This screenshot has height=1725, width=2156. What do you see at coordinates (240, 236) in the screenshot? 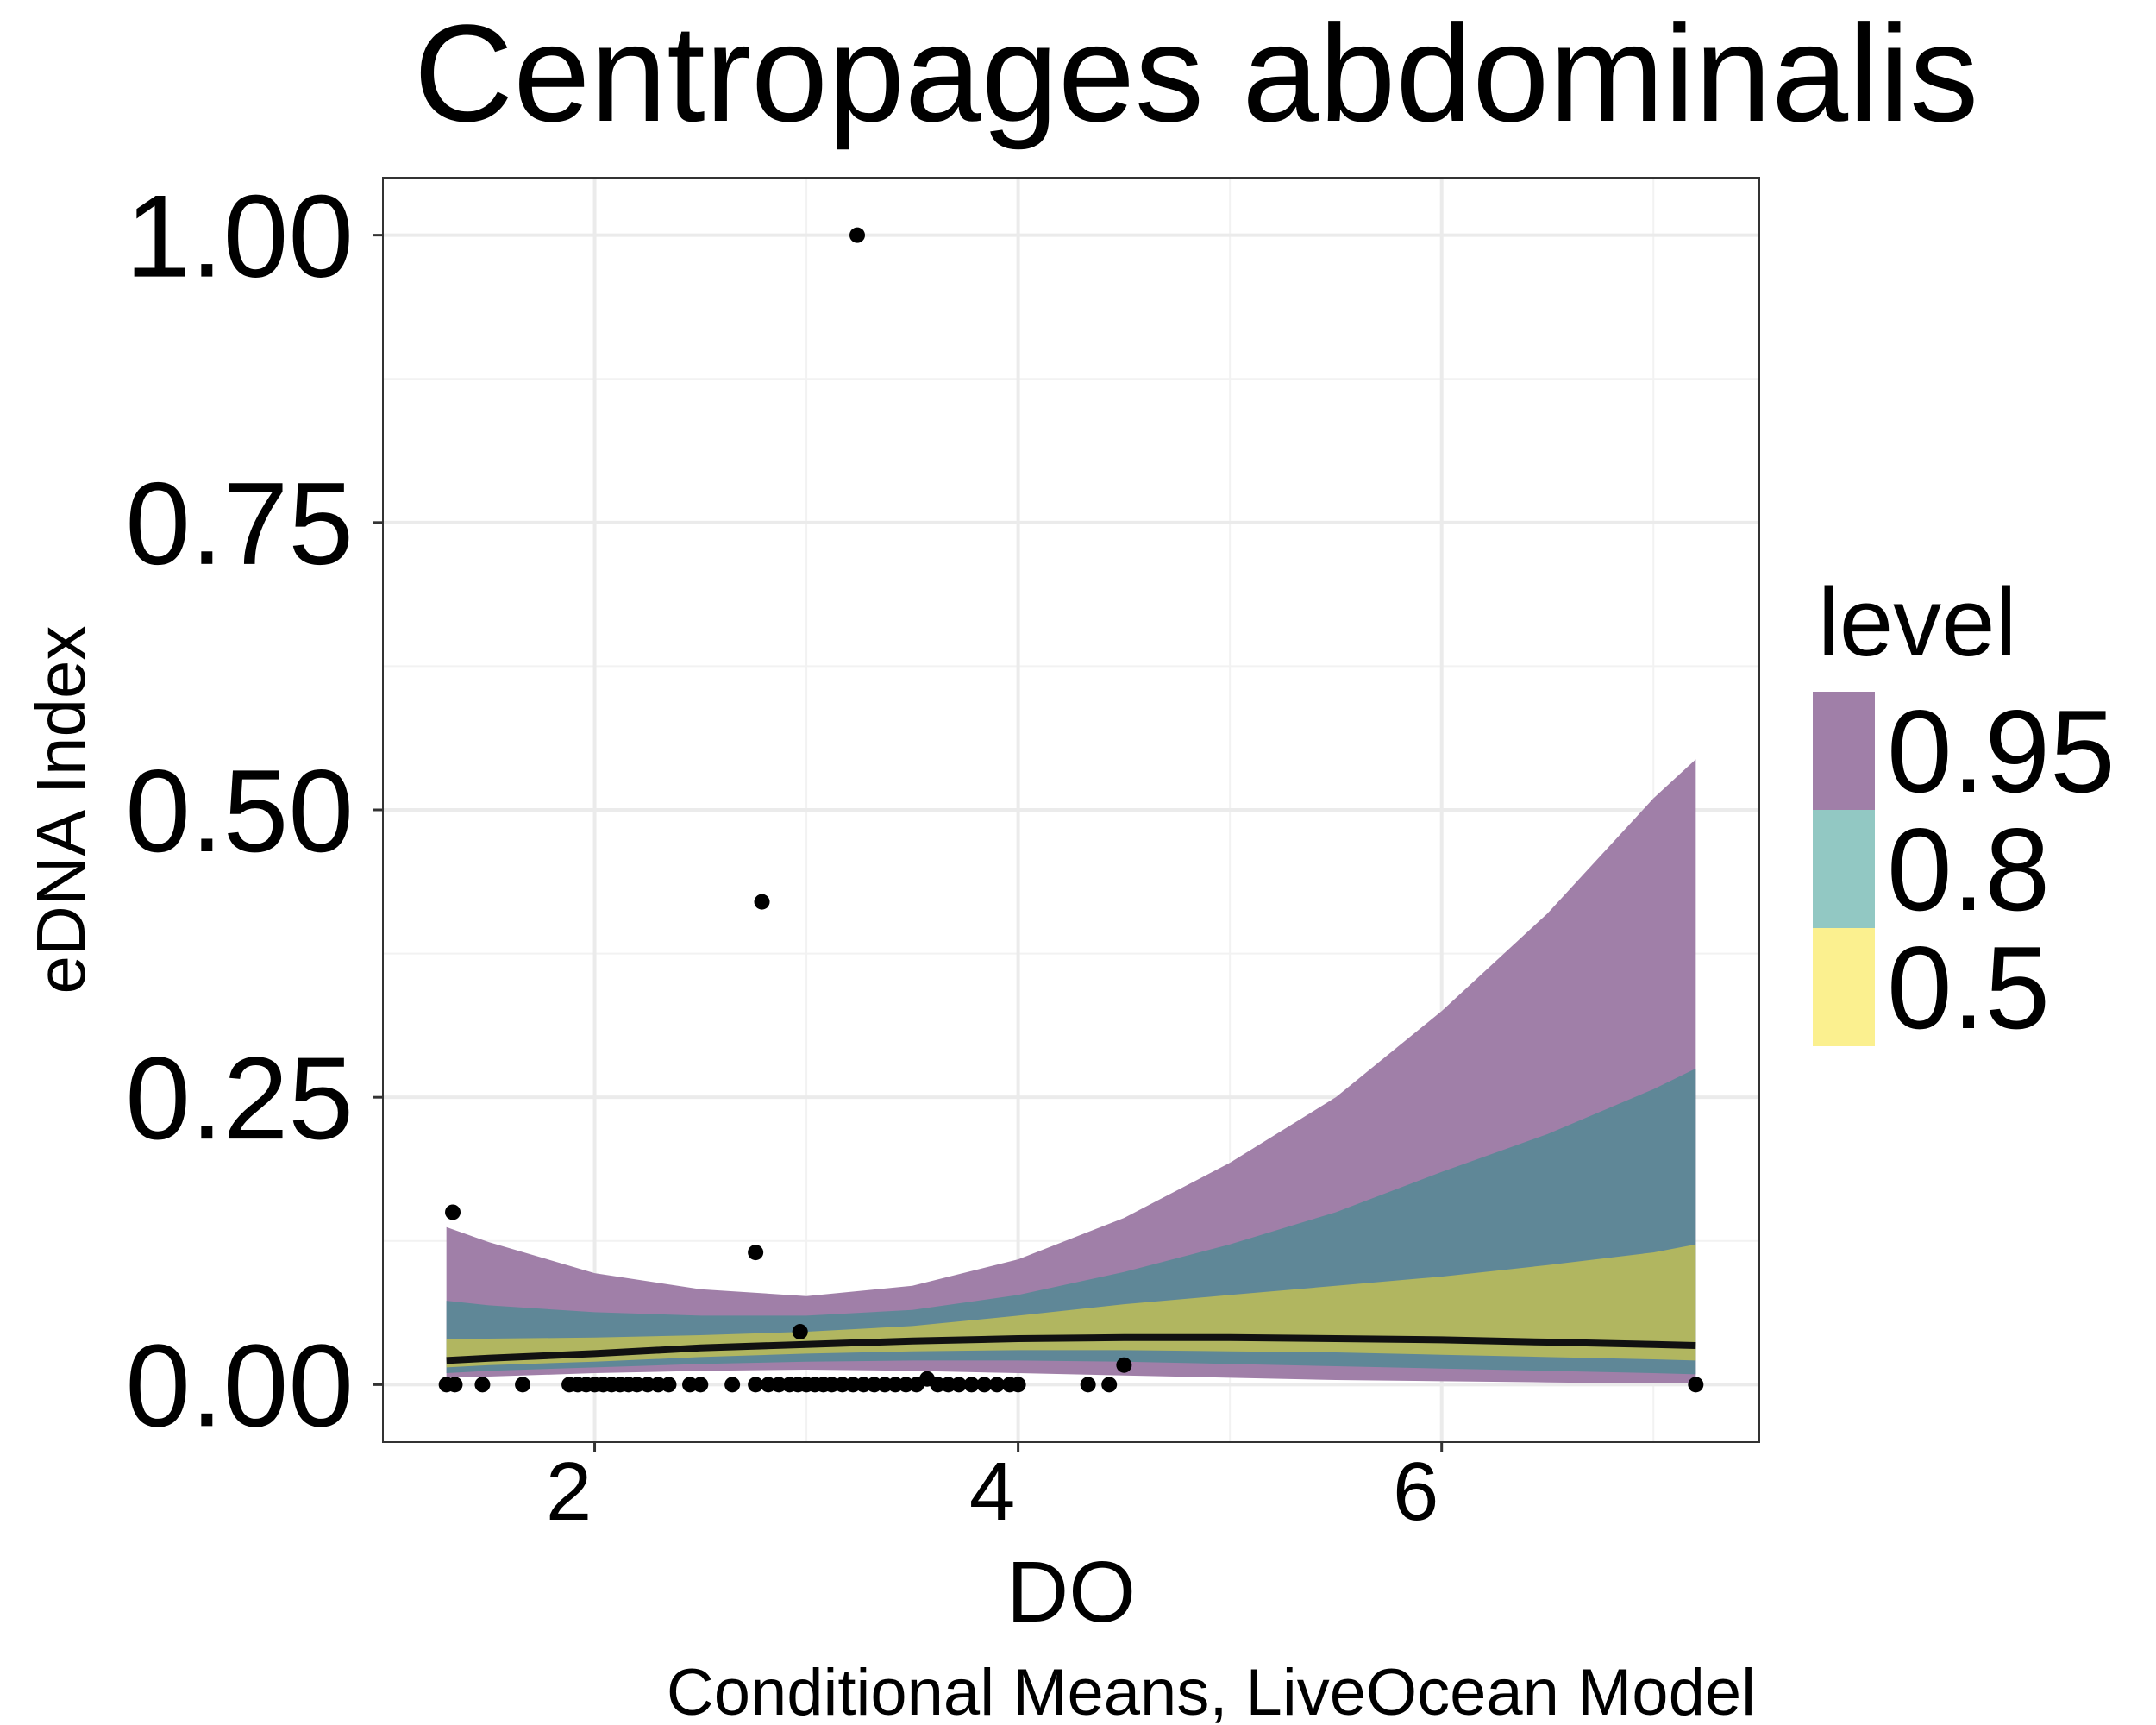
I see `y-tick-label: 1.00` at bounding box center [240, 236].